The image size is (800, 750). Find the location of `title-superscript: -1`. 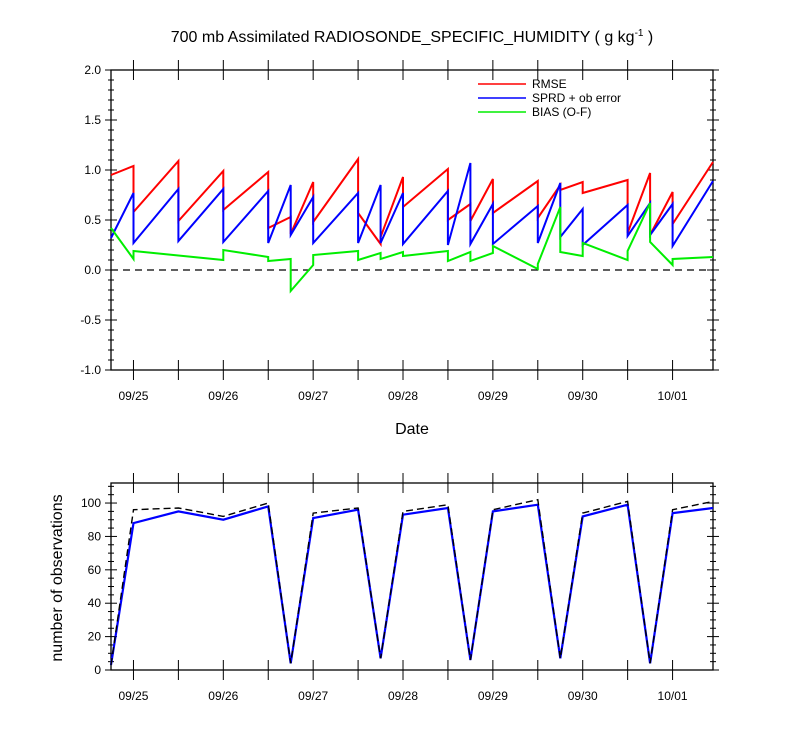

title-superscript: -1 is located at coordinates (639, 33).